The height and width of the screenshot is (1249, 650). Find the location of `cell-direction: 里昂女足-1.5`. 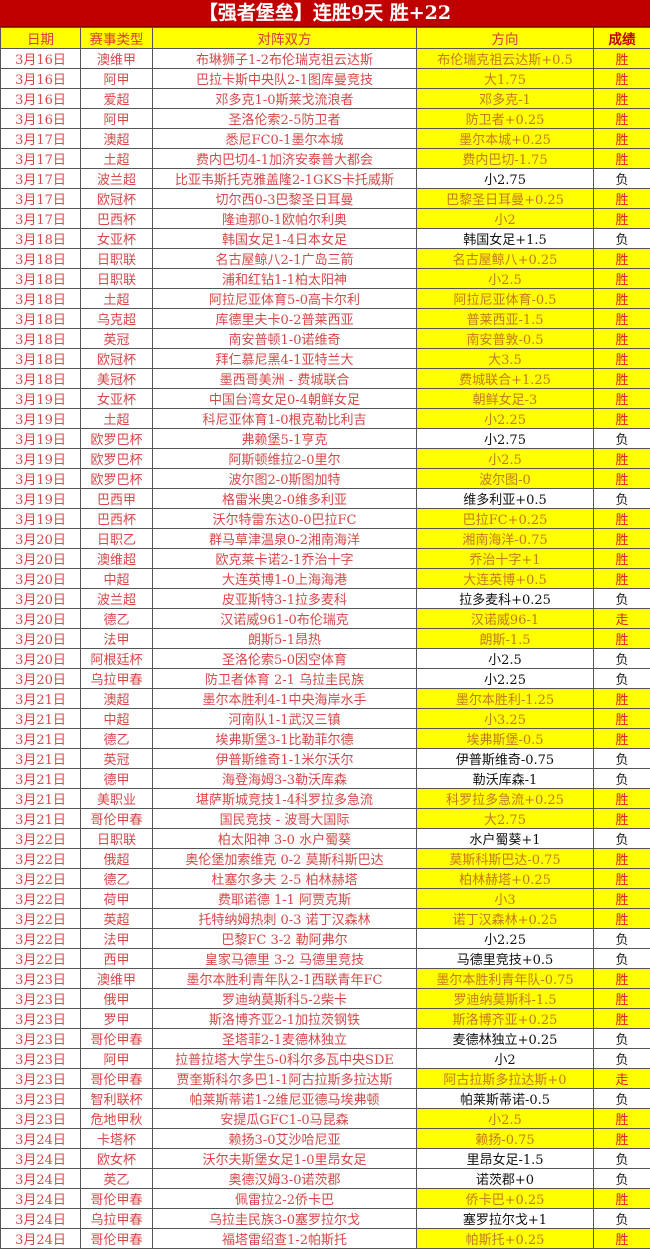

cell-direction: 里昂女足-1.5 is located at coordinates (505, 1159).